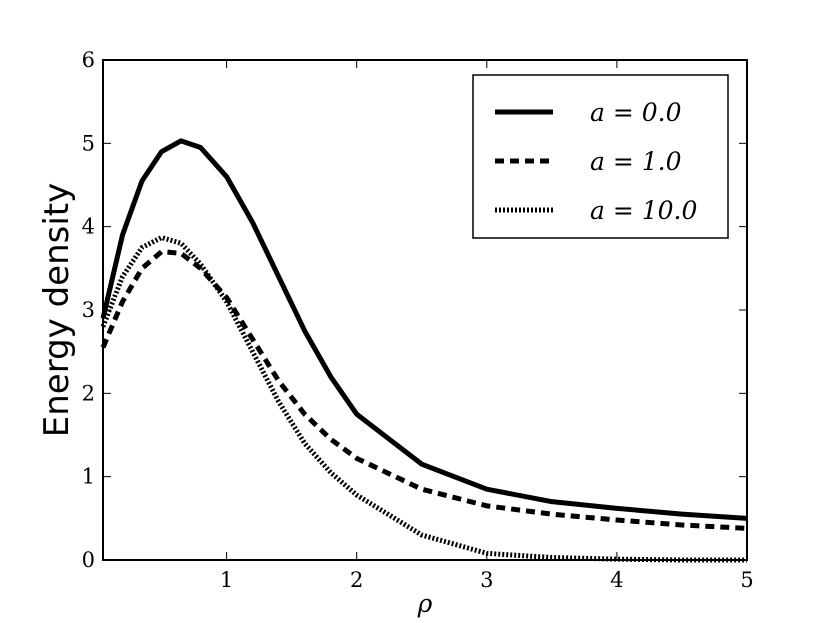 This screenshot has height=623, width=830. I want to click on y-tick-label: 3, so click(88, 310).